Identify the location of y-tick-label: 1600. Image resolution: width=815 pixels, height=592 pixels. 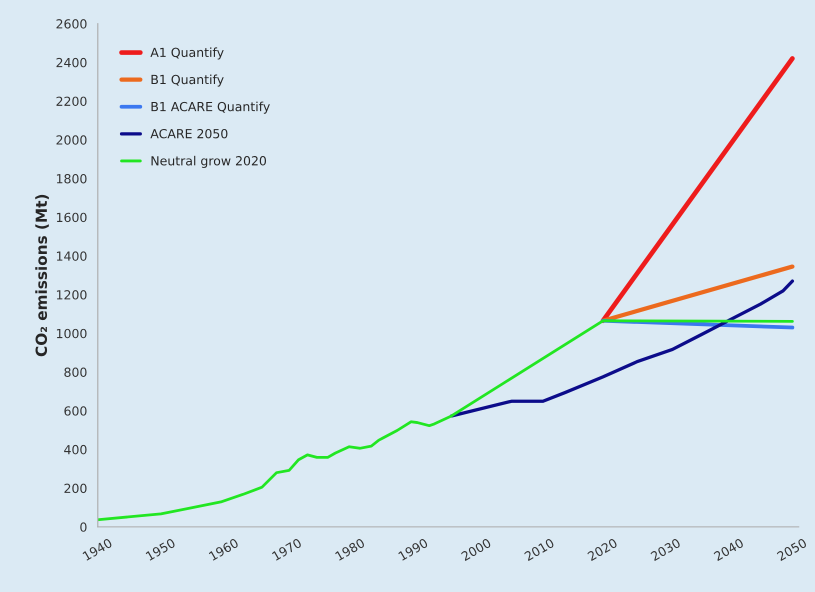
(71, 217).